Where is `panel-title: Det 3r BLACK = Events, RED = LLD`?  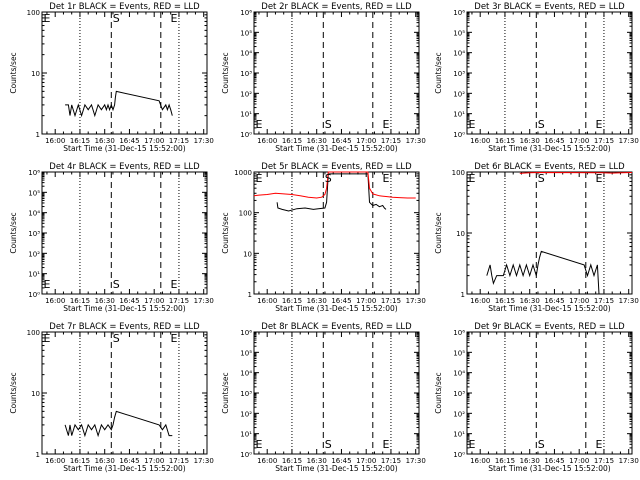 panel-title: Det 3r BLACK = Events, RED = LLD is located at coordinates (549, 7).